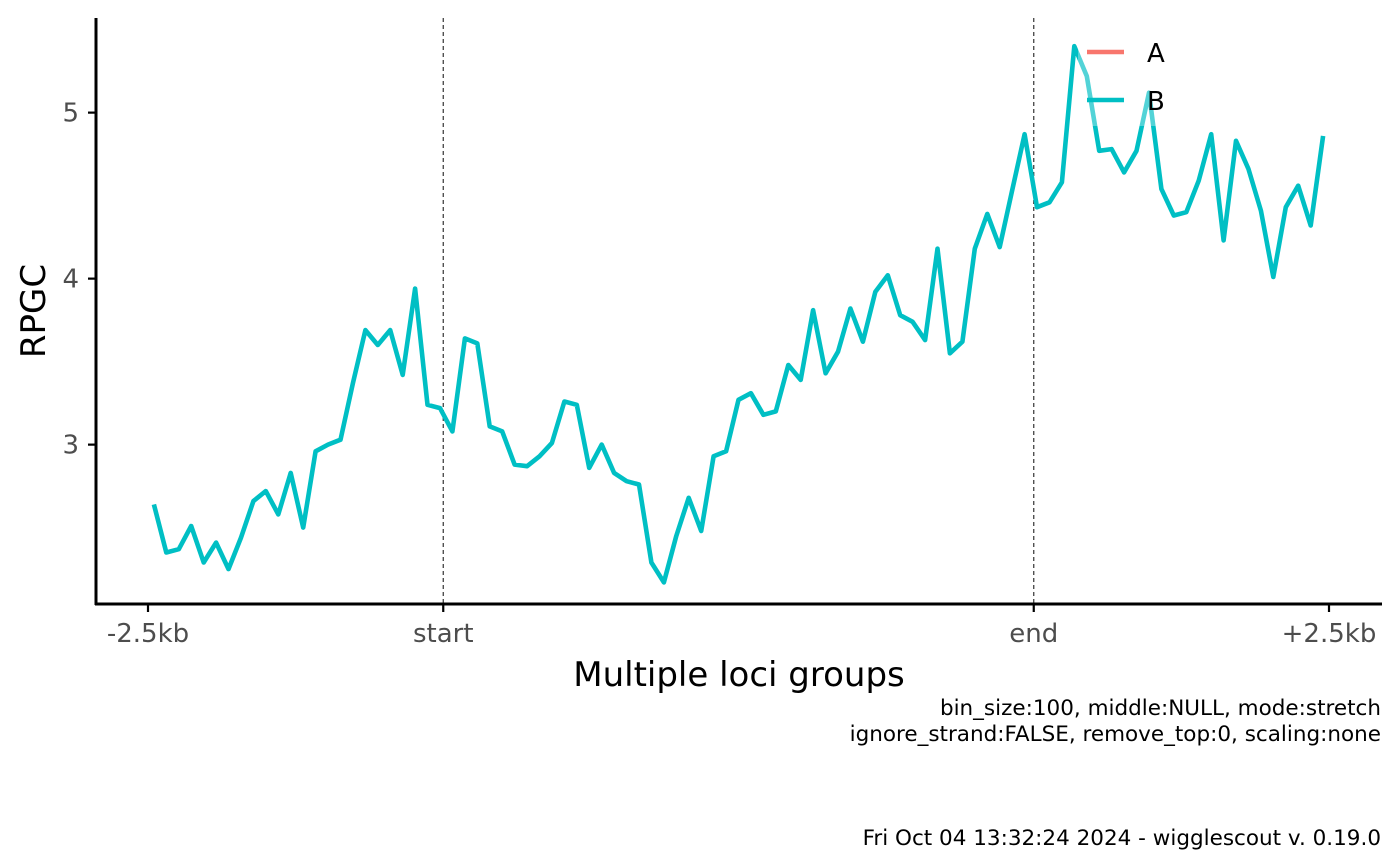 This screenshot has width=1400, height=866. Describe the element at coordinates (1156, 54) in the screenshot. I see `legend-label-A: A` at that location.